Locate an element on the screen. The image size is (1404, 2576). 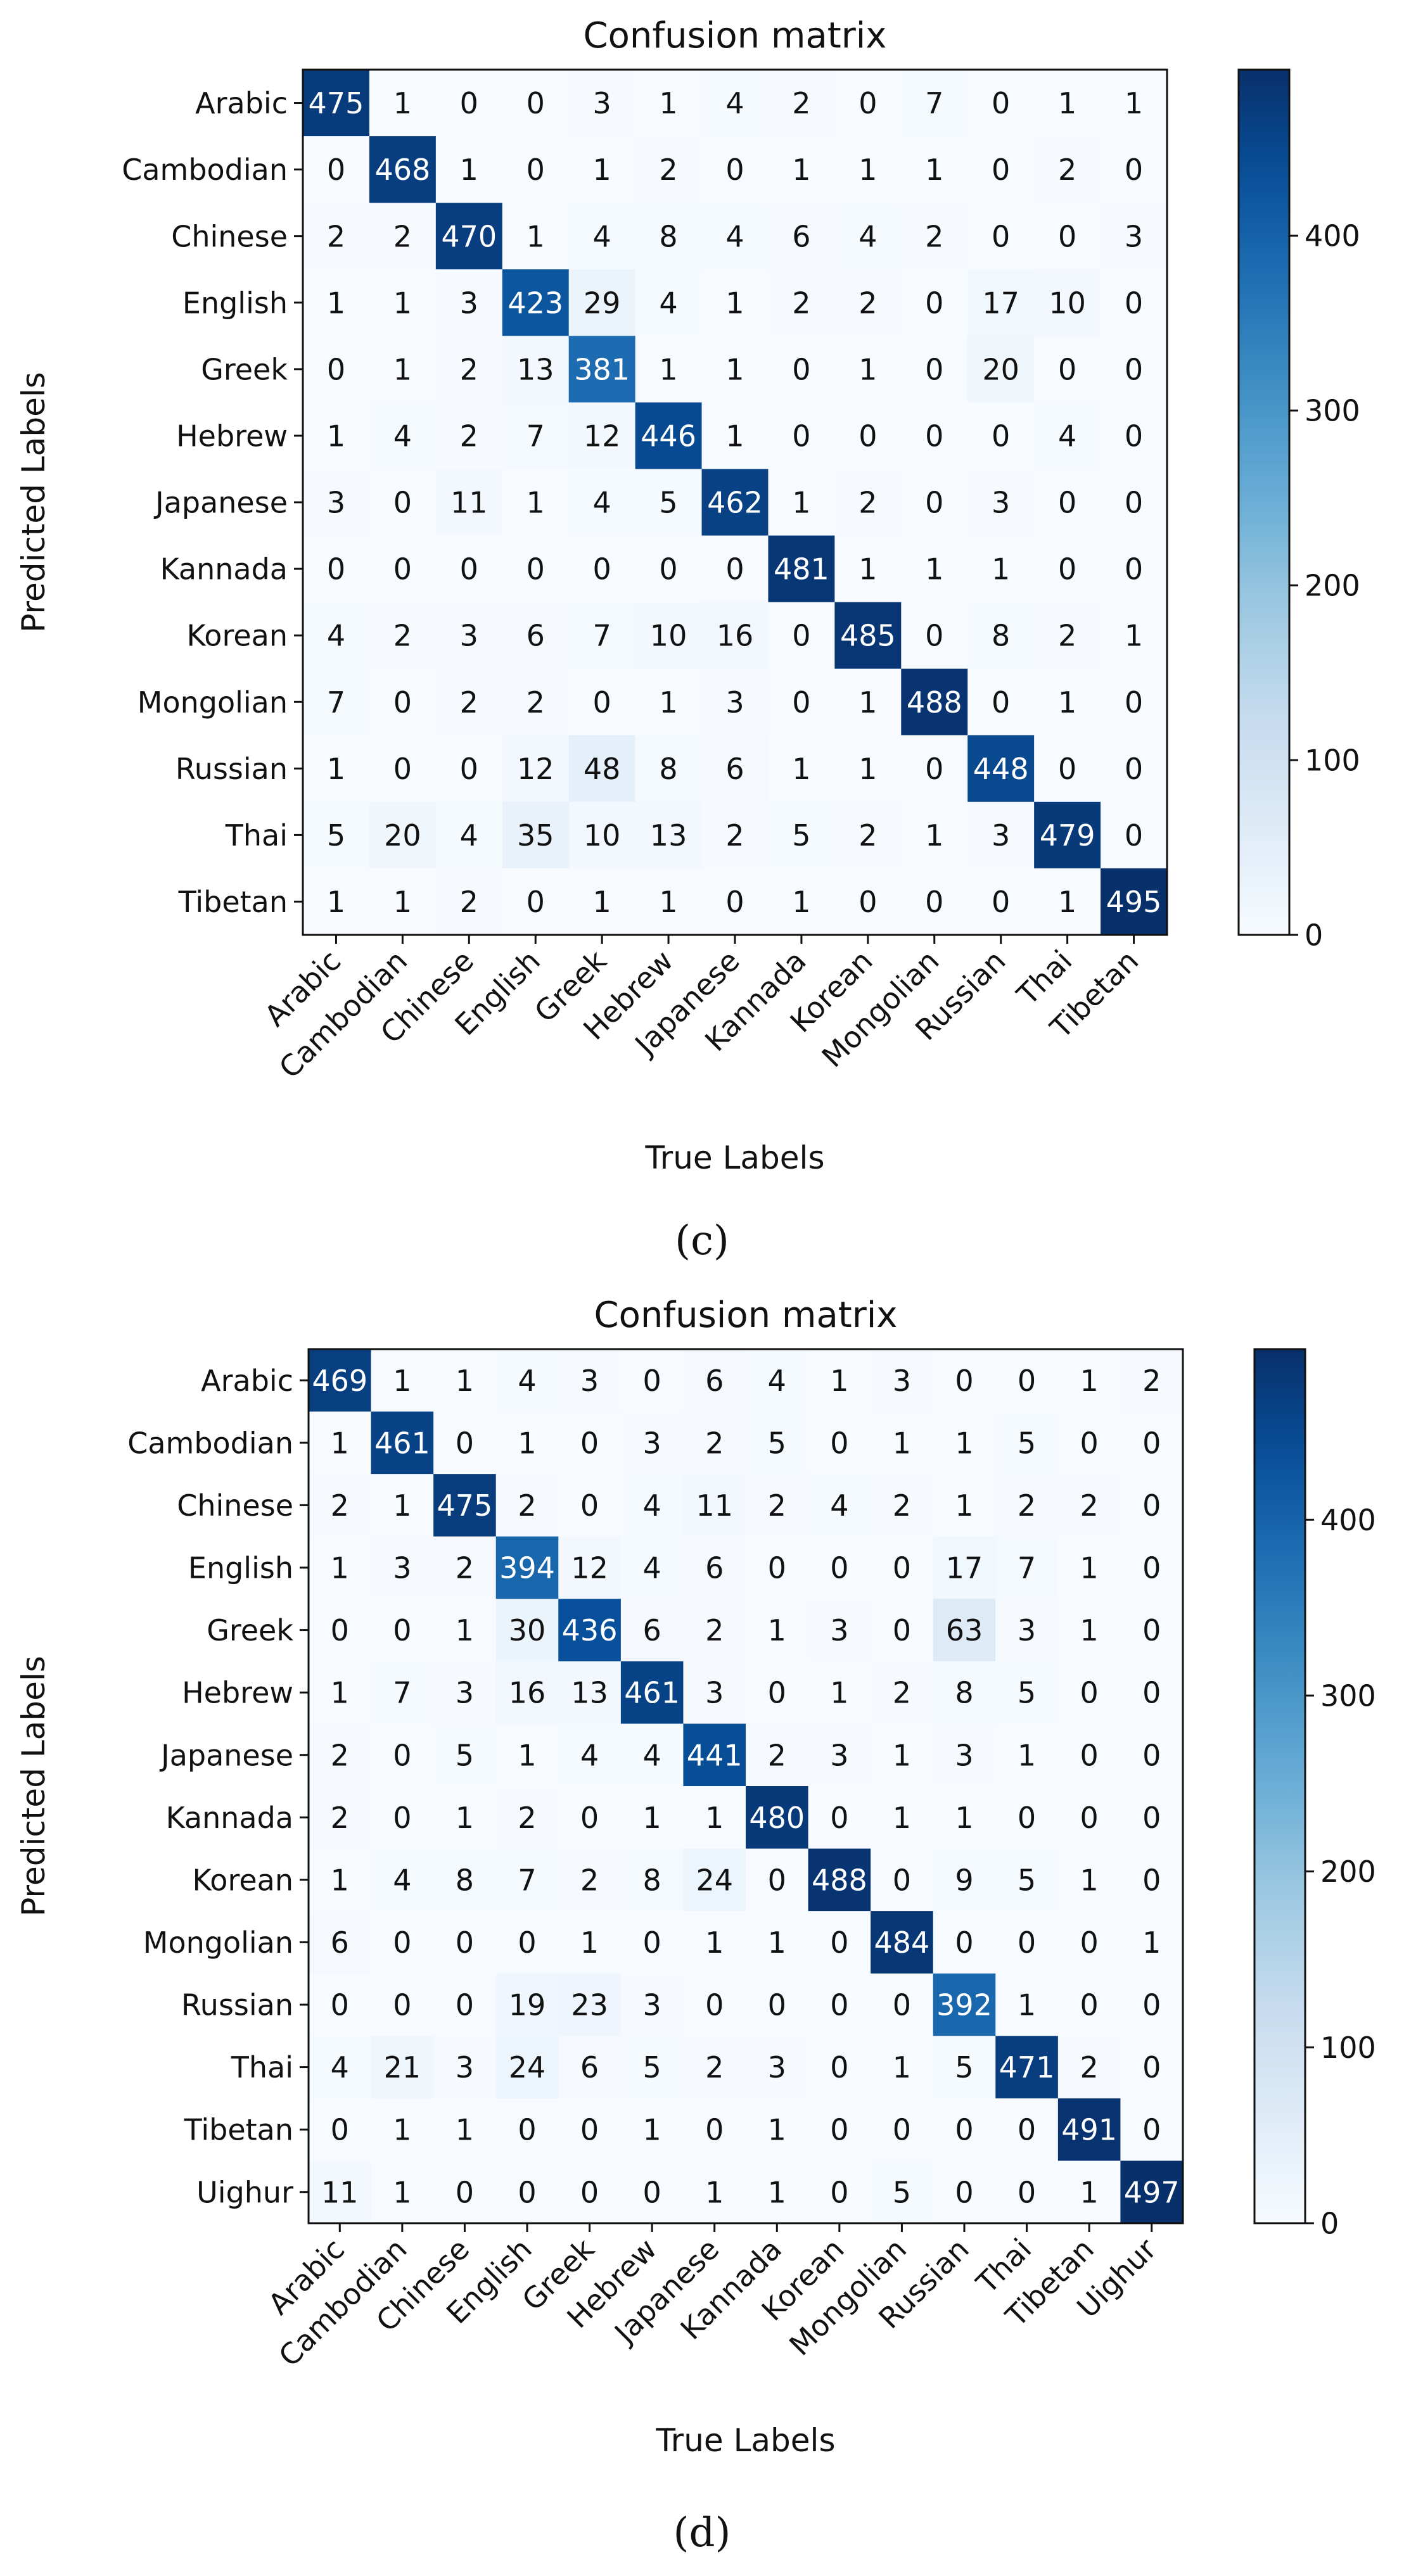
cell-value-label: 480 is located at coordinates (777, 1818).